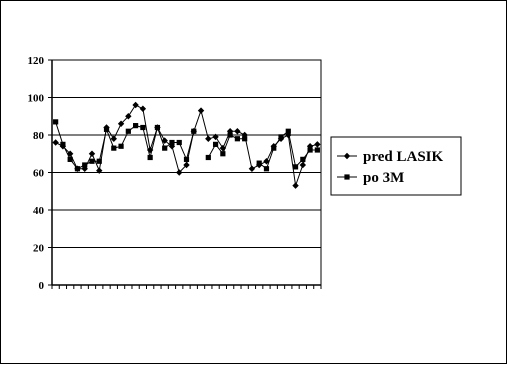 Image resolution: width=507 pixels, height=370 pixels. I want to click on series-layer, so click(186, 145).